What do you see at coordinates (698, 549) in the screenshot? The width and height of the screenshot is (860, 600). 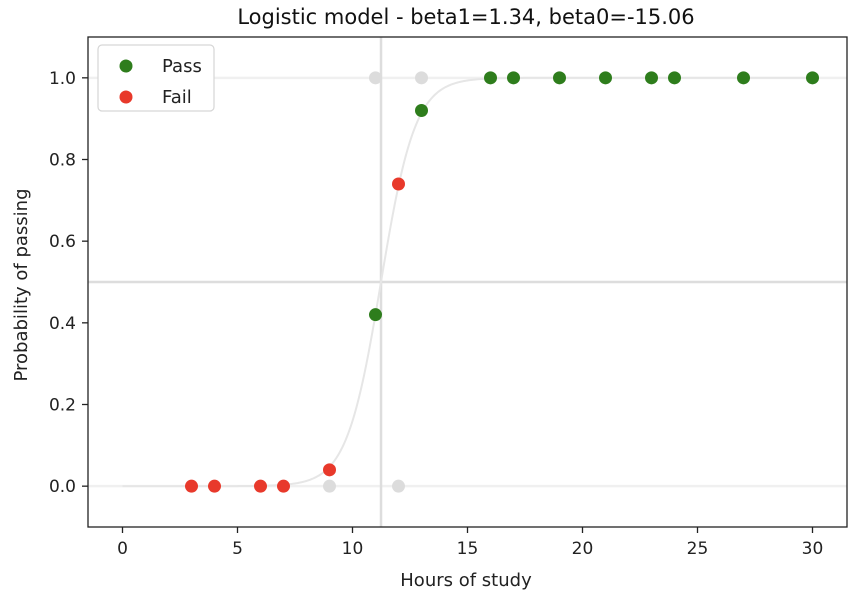 I see `x-tick-label-5: 25` at bounding box center [698, 549].